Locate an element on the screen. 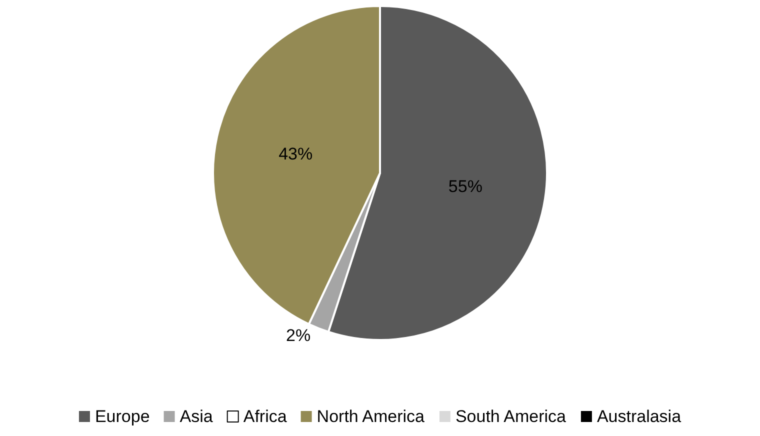 This screenshot has height=436, width=760. data-label: 2% is located at coordinates (298, 336).